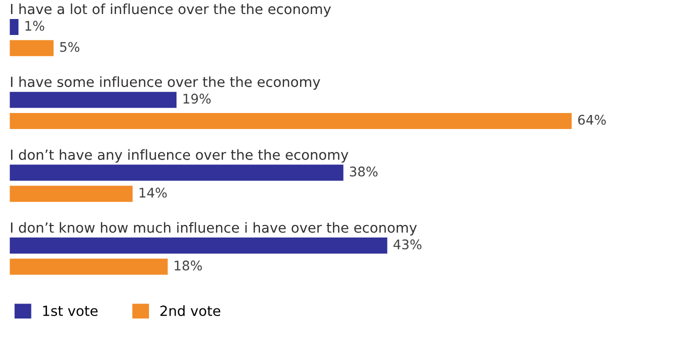 The image size is (691, 338). What do you see at coordinates (34, 25) in the screenshot?
I see `data-label: 1%` at bounding box center [34, 25].